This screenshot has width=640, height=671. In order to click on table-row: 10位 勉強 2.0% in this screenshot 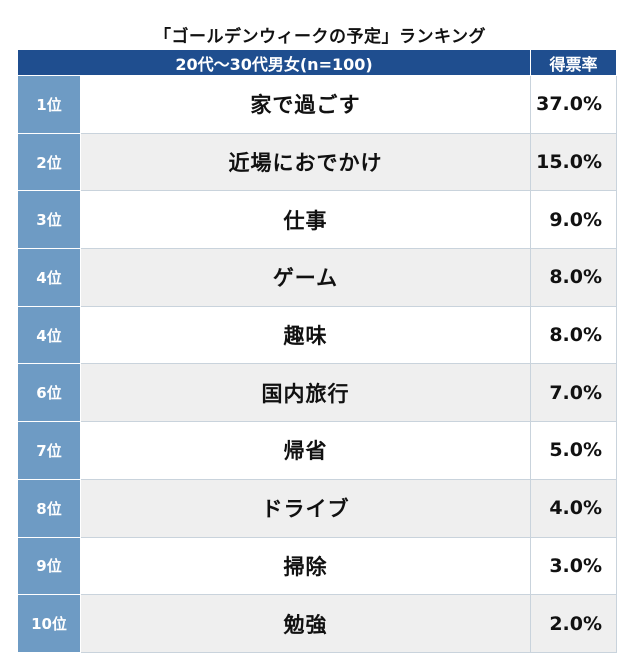, I will do `click(317, 623)`.